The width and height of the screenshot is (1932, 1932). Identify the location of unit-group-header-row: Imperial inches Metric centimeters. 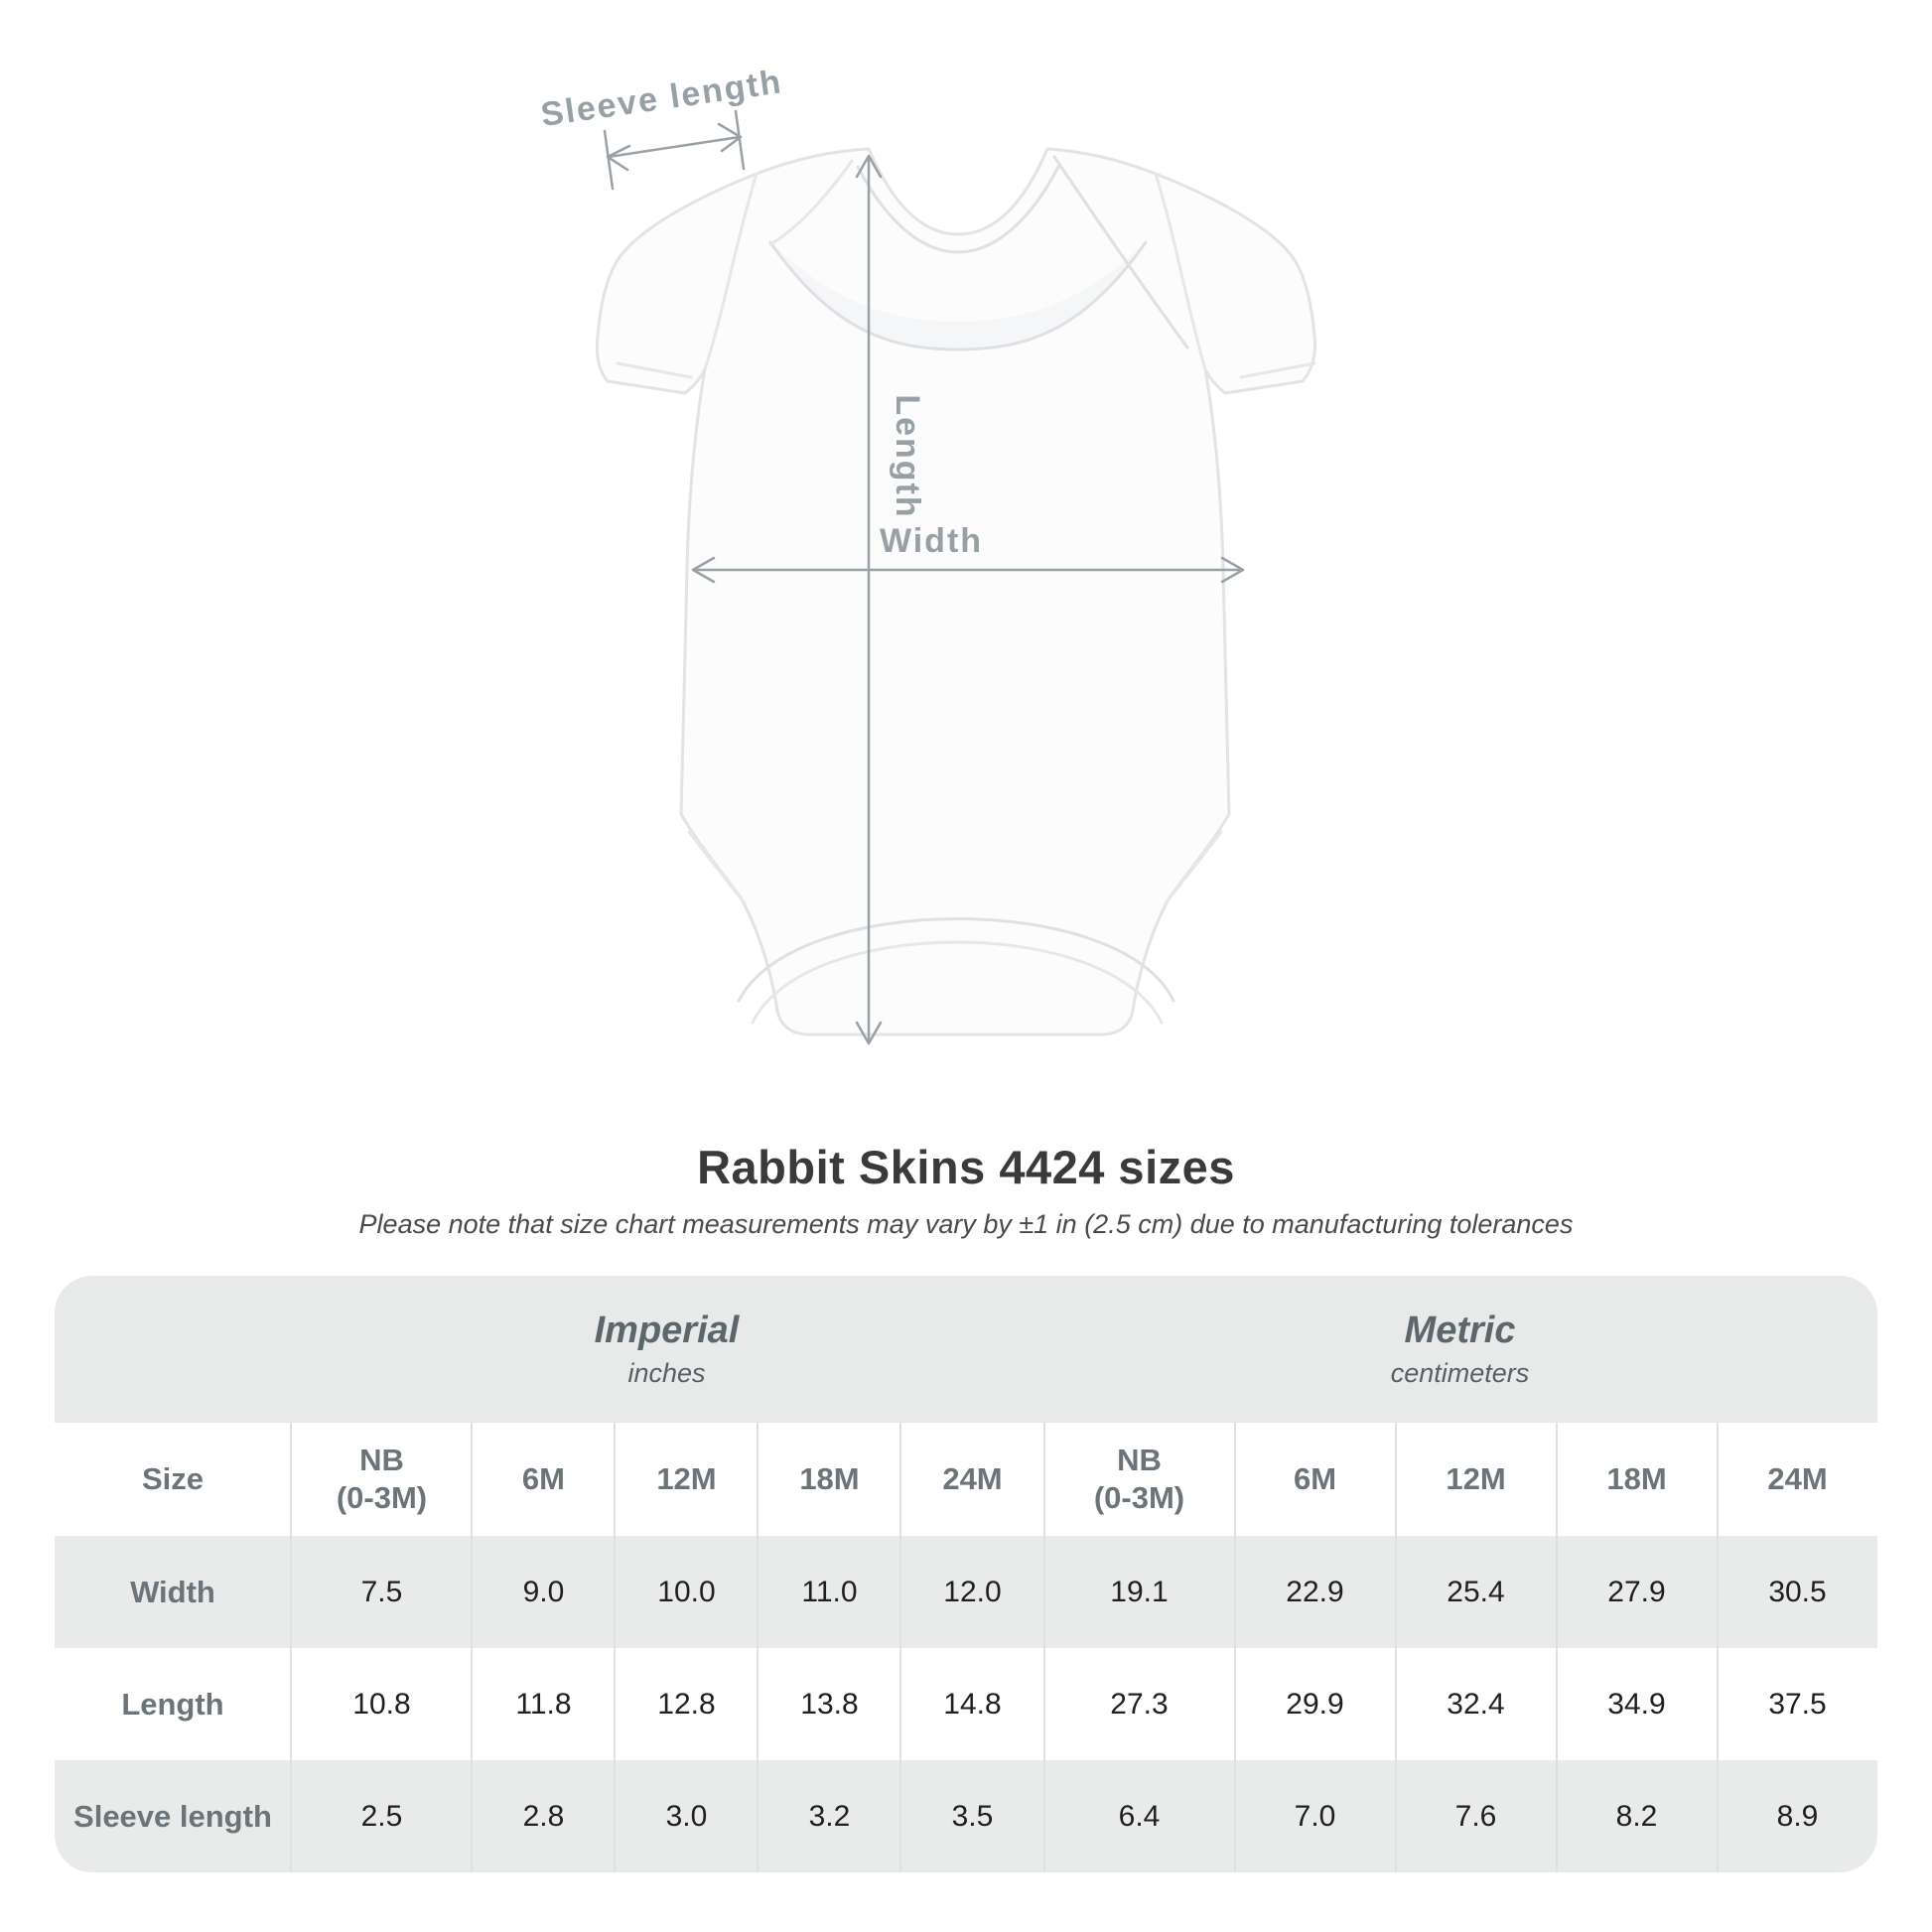
(966, 1350).